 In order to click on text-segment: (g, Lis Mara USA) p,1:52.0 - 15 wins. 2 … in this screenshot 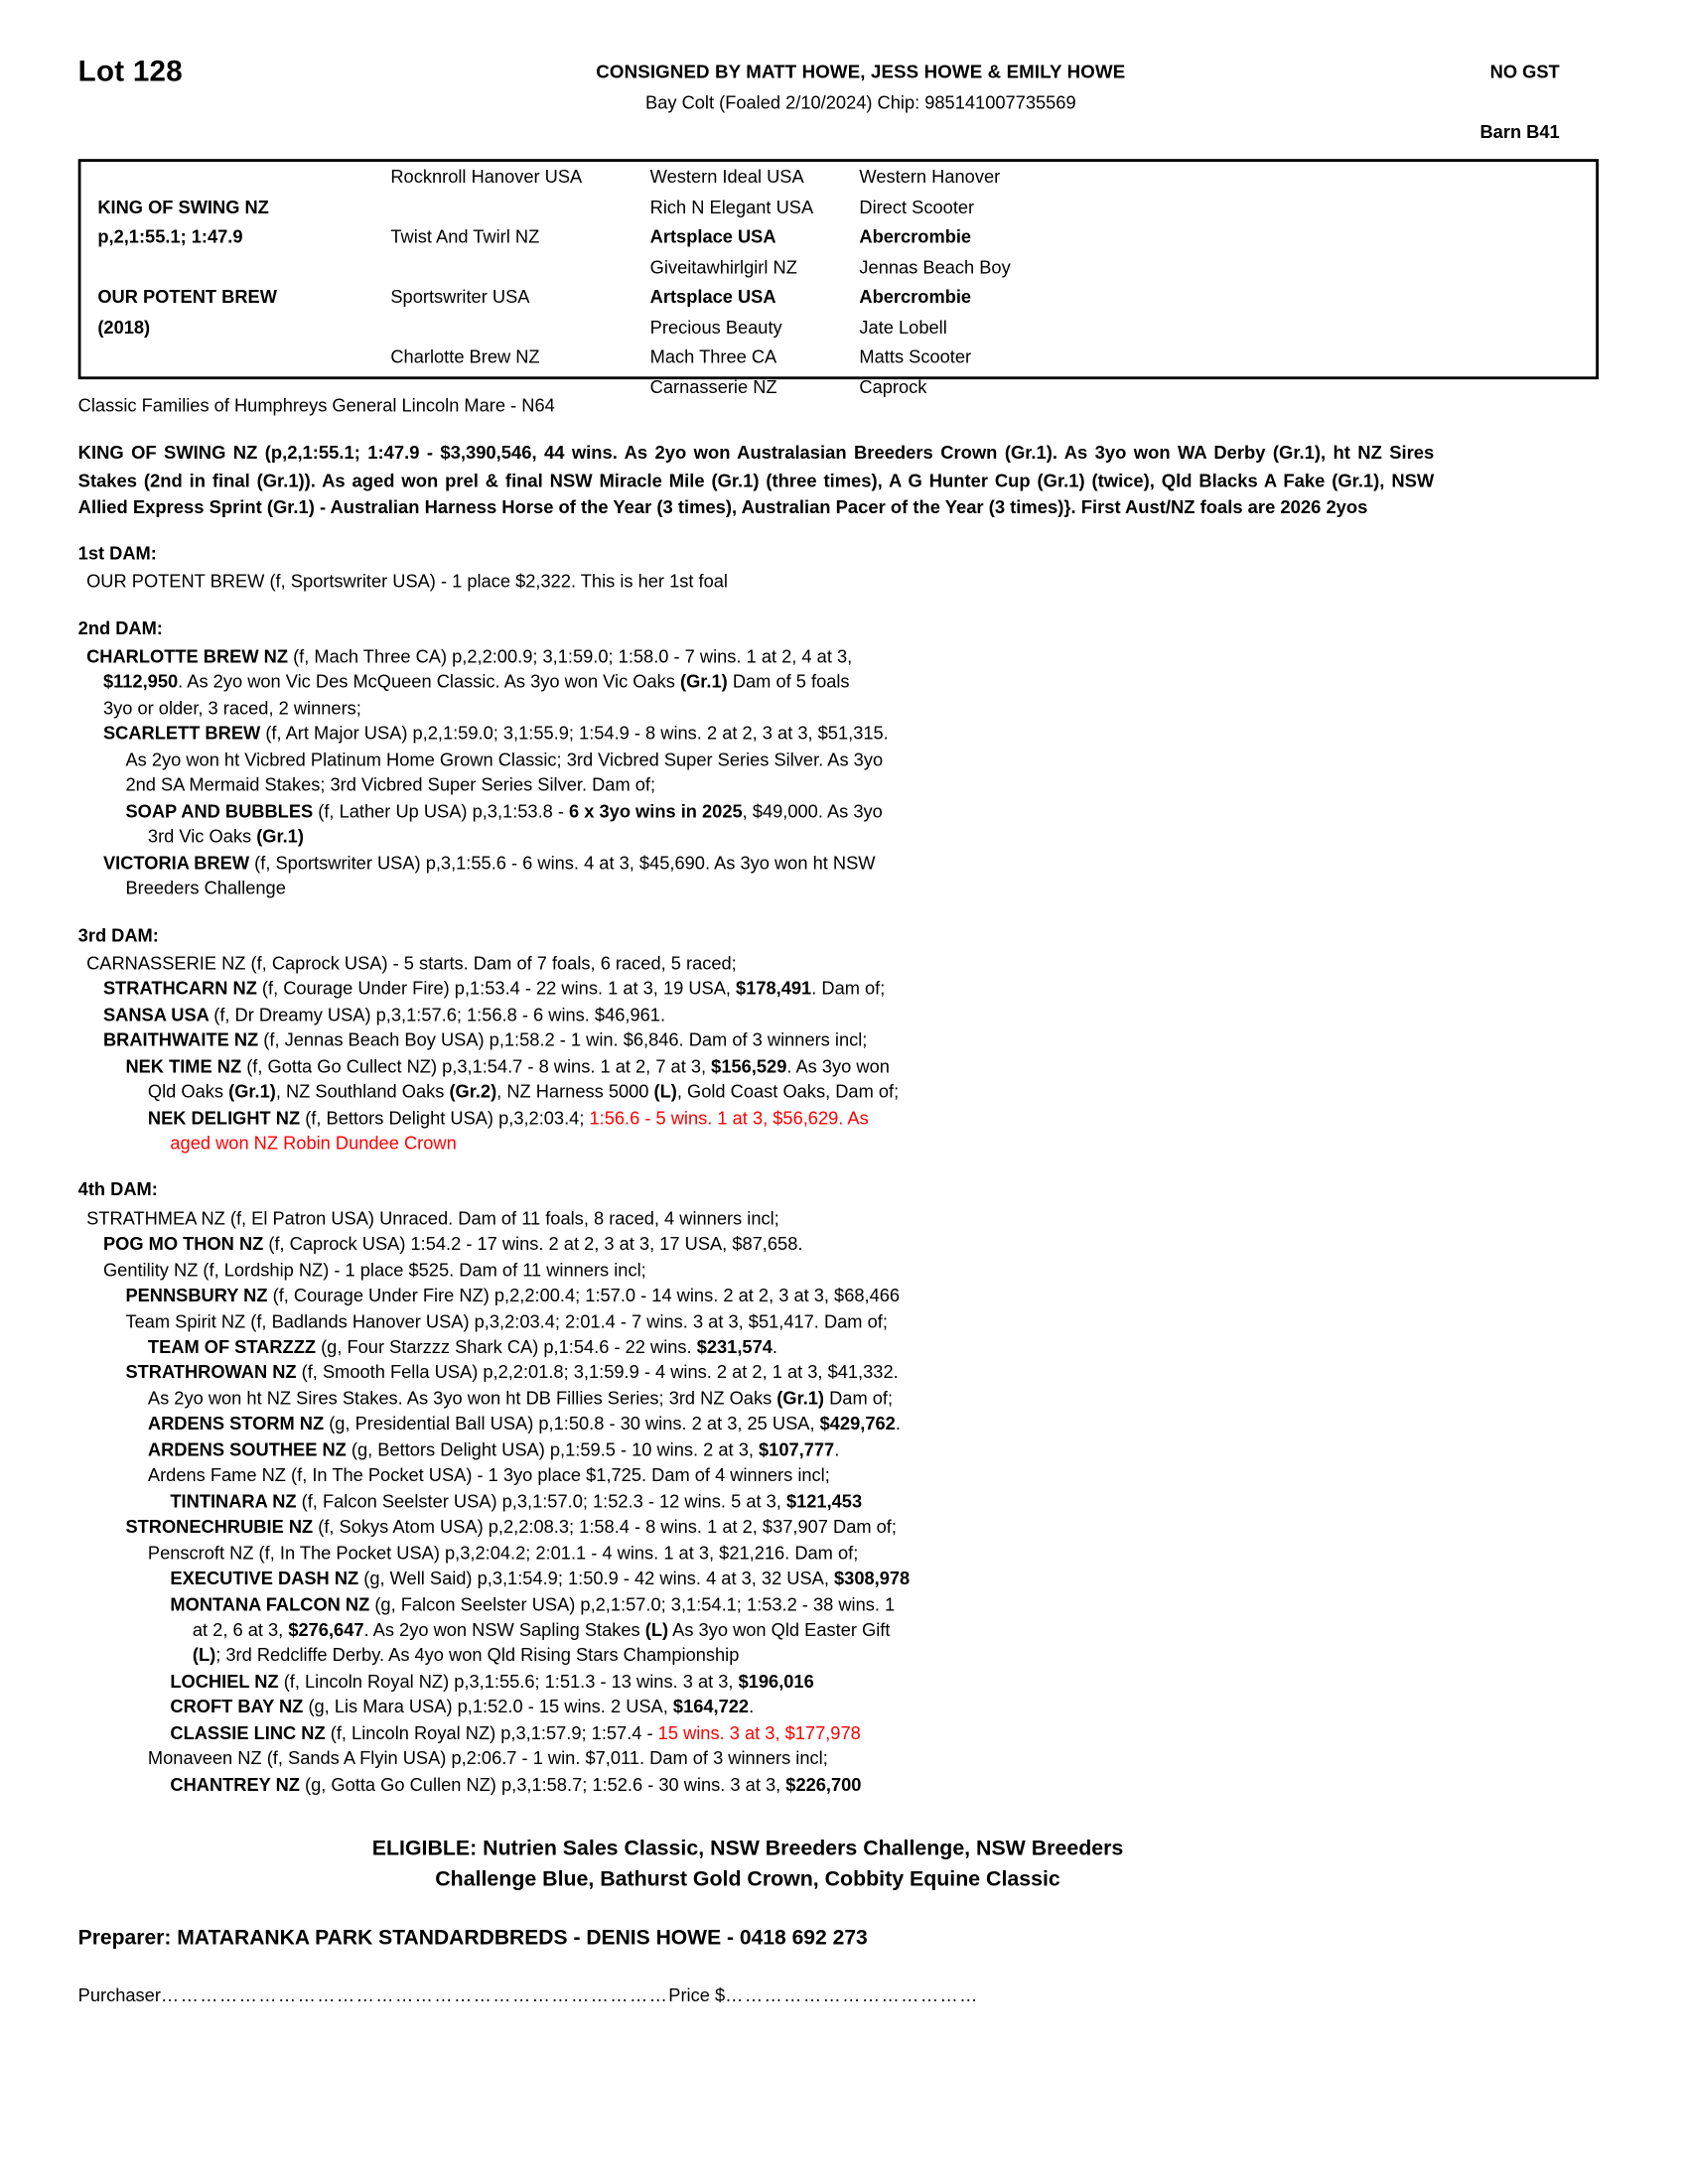, I will do `click(490, 1706)`.